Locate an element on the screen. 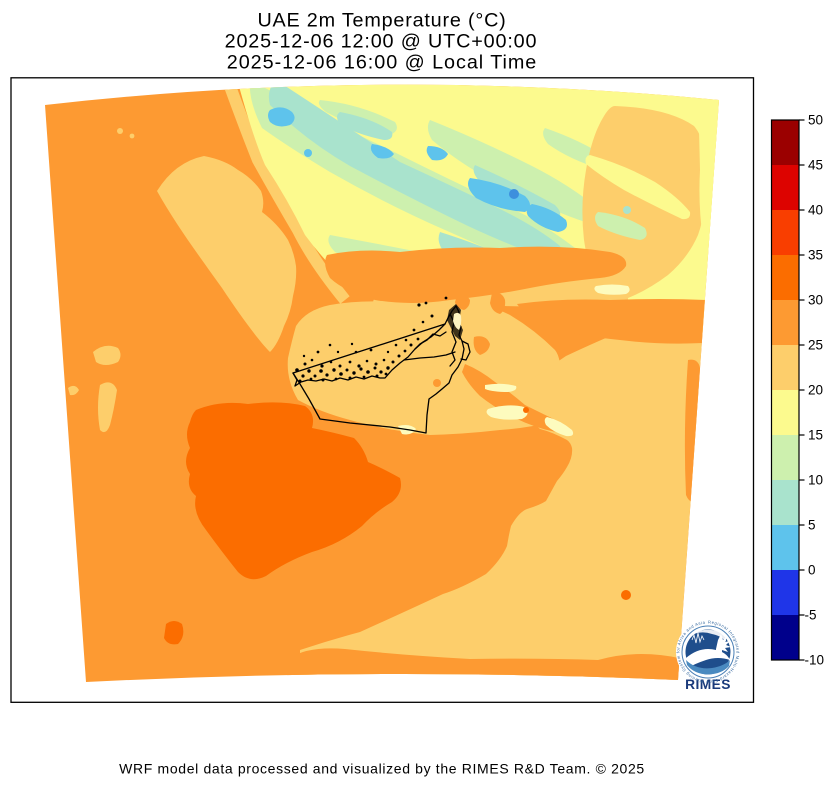  svg-text: 50 is located at coordinates (815, 120).